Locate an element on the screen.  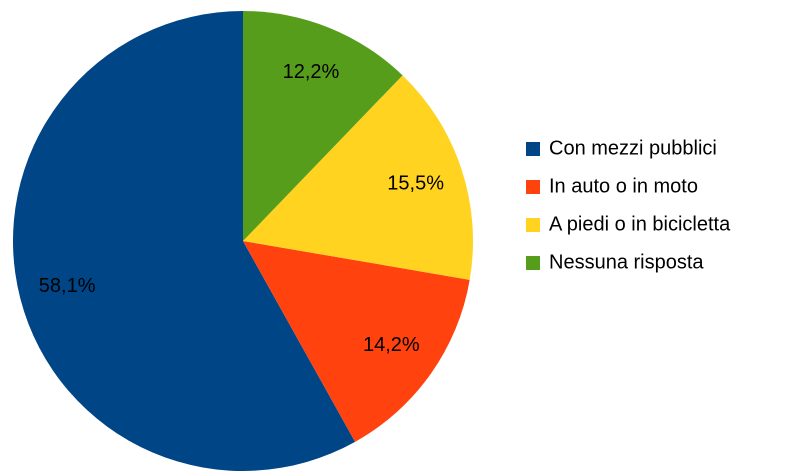
legend-label: In auto o in moto is located at coordinates (623, 186).